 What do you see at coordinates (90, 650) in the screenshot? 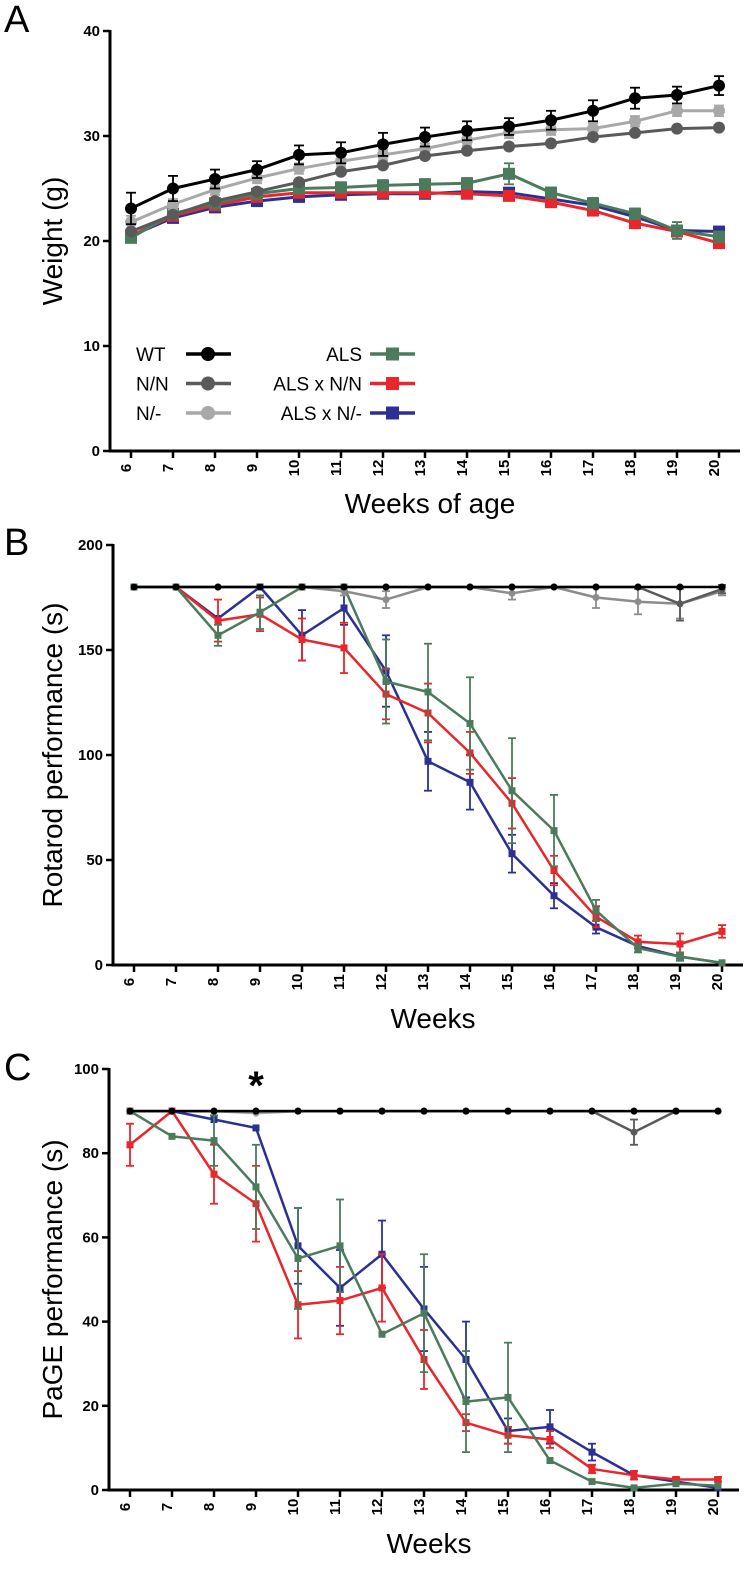
I see `y-tick-label: 150` at bounding box center [90, 650].